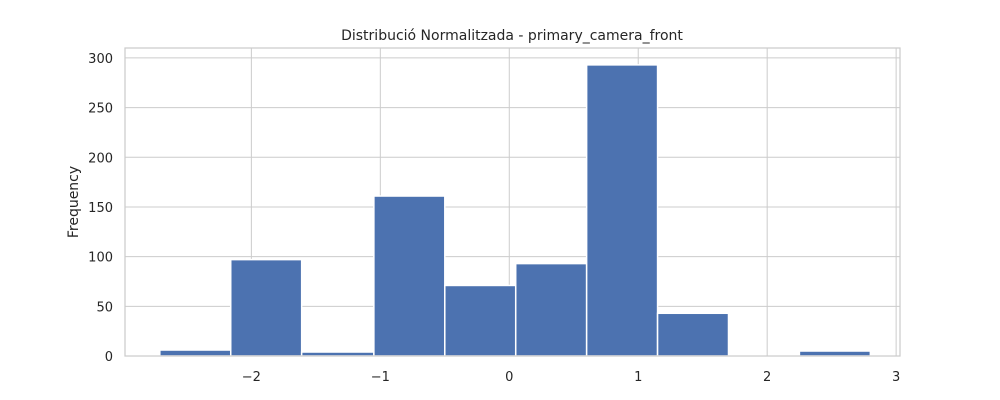 The height and width of the screenshot is (400, 1000). Describe the element at coordinates (100, 158) in the screenshot. I see `y-tick-label: 200` at that location.